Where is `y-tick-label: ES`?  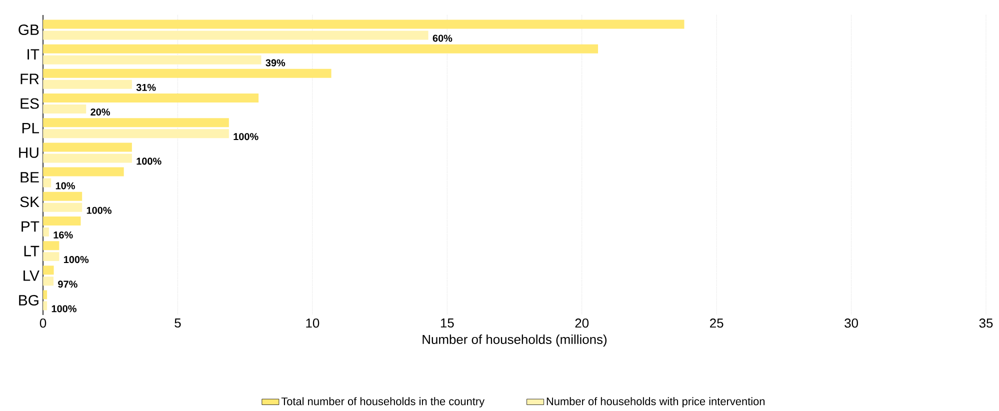
y-tick-label: ES is located at coordinates (29, 104).